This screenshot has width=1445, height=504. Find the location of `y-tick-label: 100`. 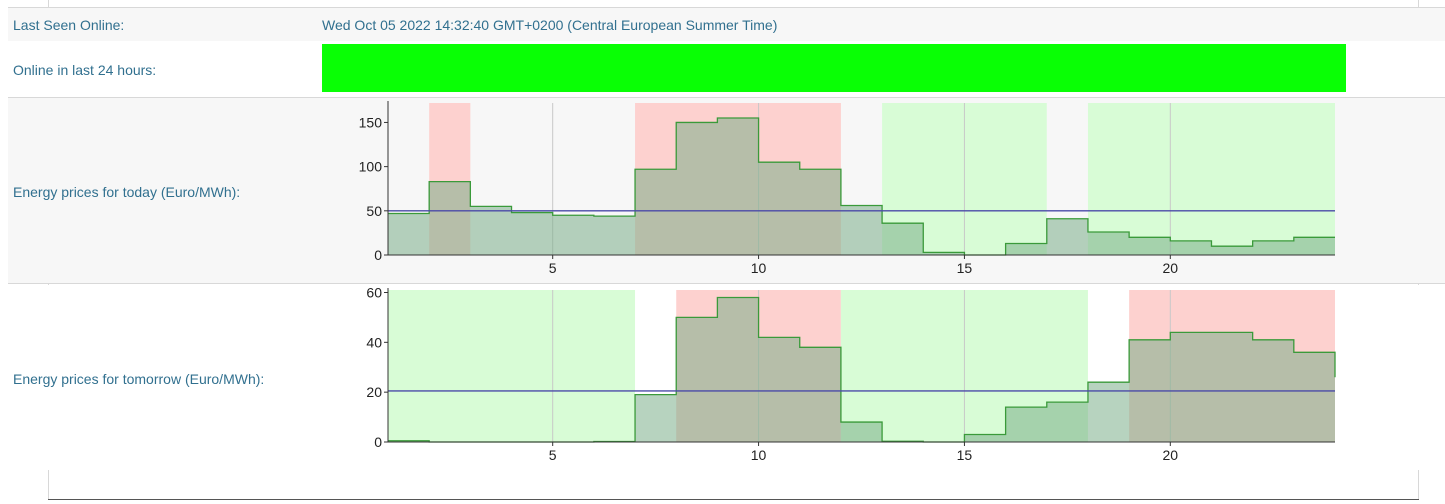

y-tick-label: 100 is located at coordinates (371, 167).